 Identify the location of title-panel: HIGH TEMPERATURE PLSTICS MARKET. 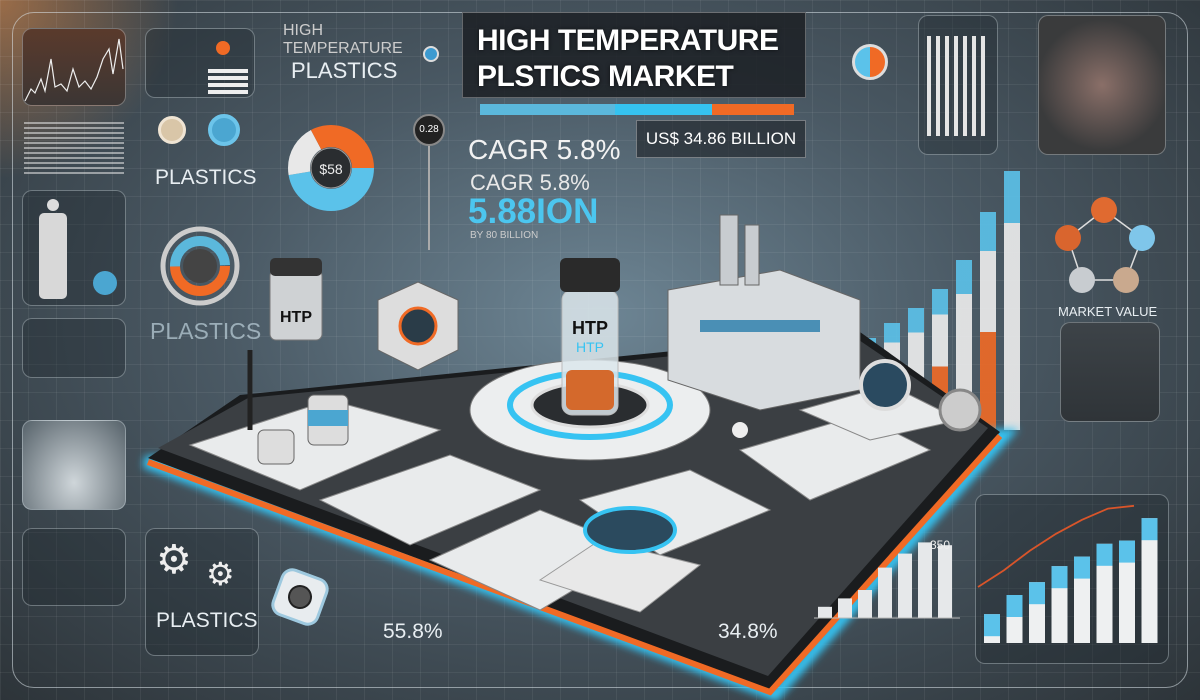
(634, 55).